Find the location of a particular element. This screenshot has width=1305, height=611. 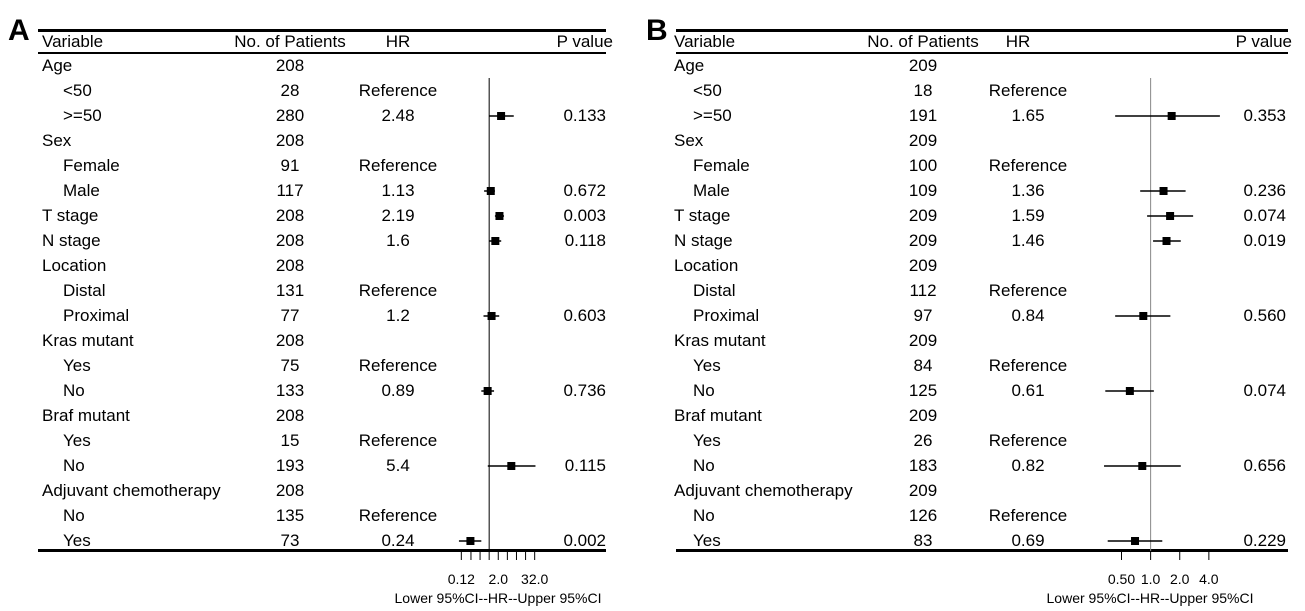

row-hazard-ratio: 0.84 is located at coordinates (1028, 315).